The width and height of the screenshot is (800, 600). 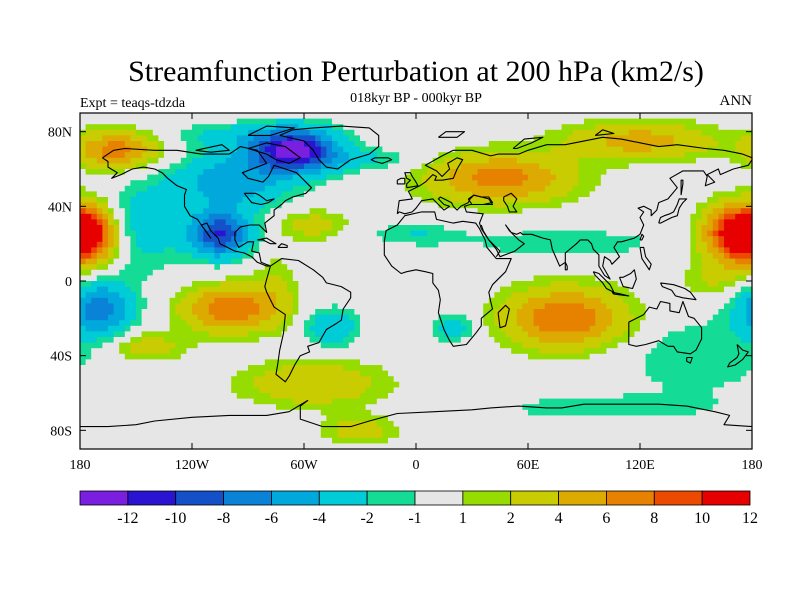 What do you see at coordinates (463, 518) in the screenshot?
I see `colorbar-label: 1` at bounding box center [463, 518].